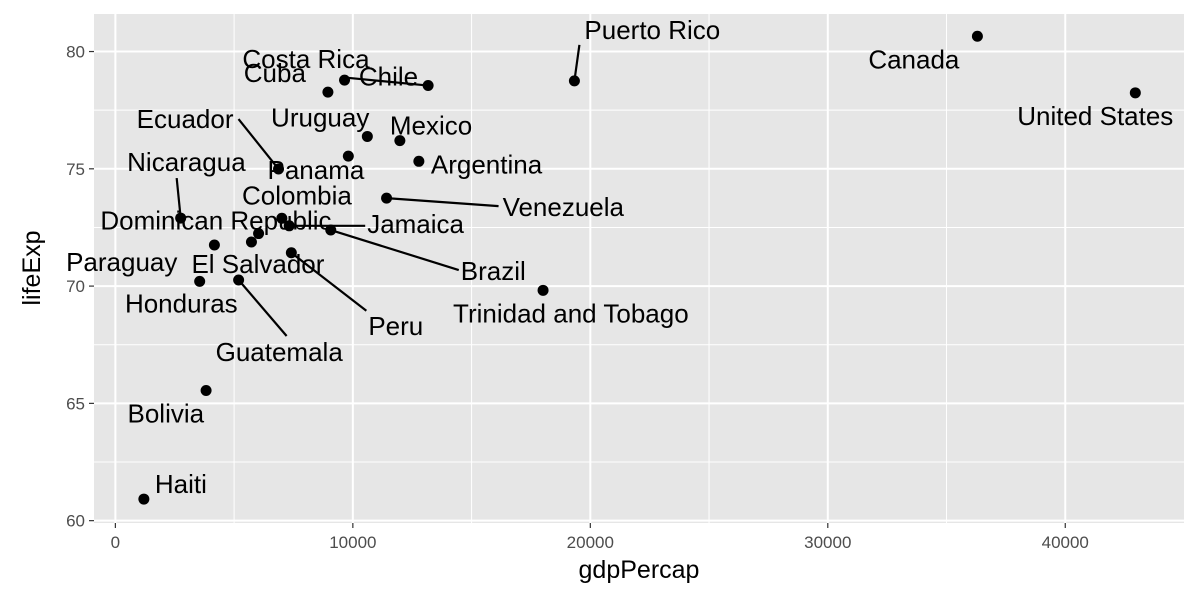 This screenshot has width=1200, height=600. Describe the element at coordinates (186, 162) in the screenshot. I see `point-label-nicaragua: Nicaragua` at that location.